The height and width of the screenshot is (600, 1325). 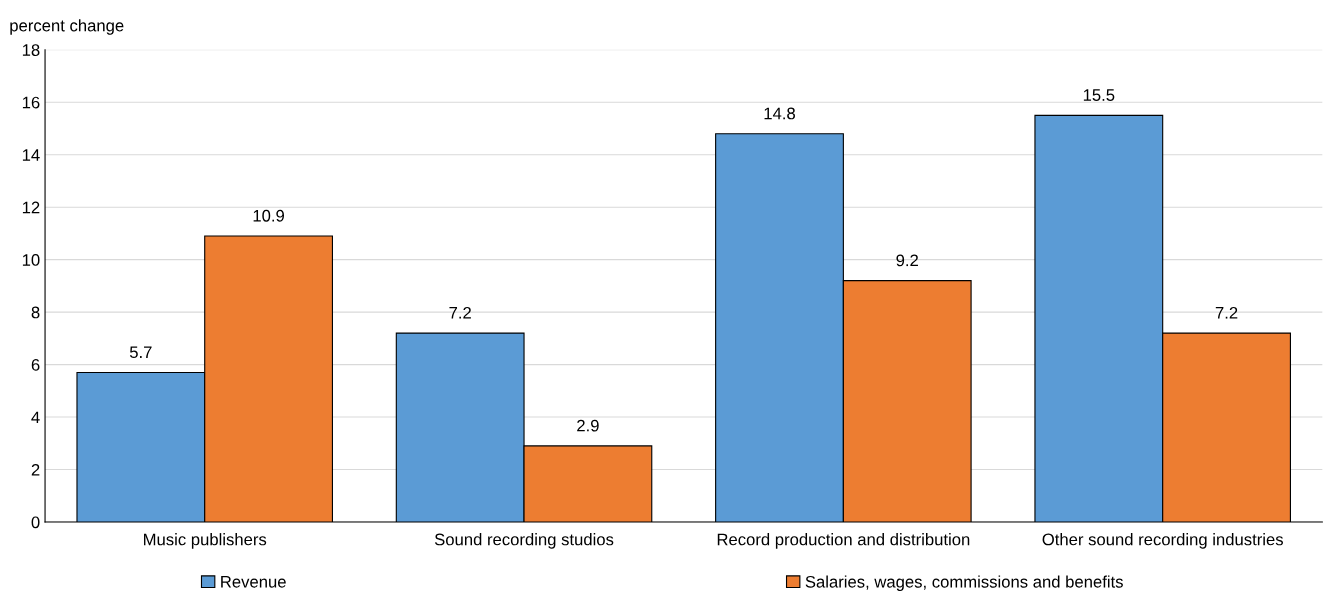 I want to click on x-tick-label: Sound recording studios, so click(x=524, y=541).